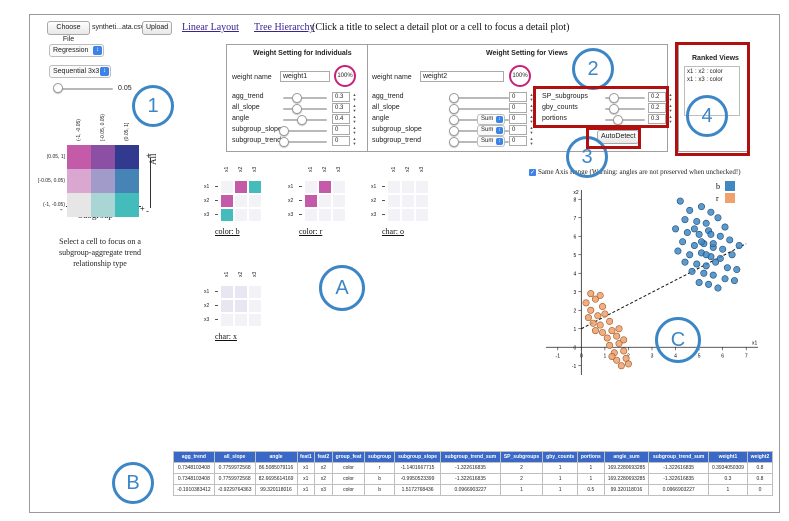  What do you see at coordinates (341, 141) in the screenshot?
I see `weight-value-input: 0` at bounding box center [341, 141].